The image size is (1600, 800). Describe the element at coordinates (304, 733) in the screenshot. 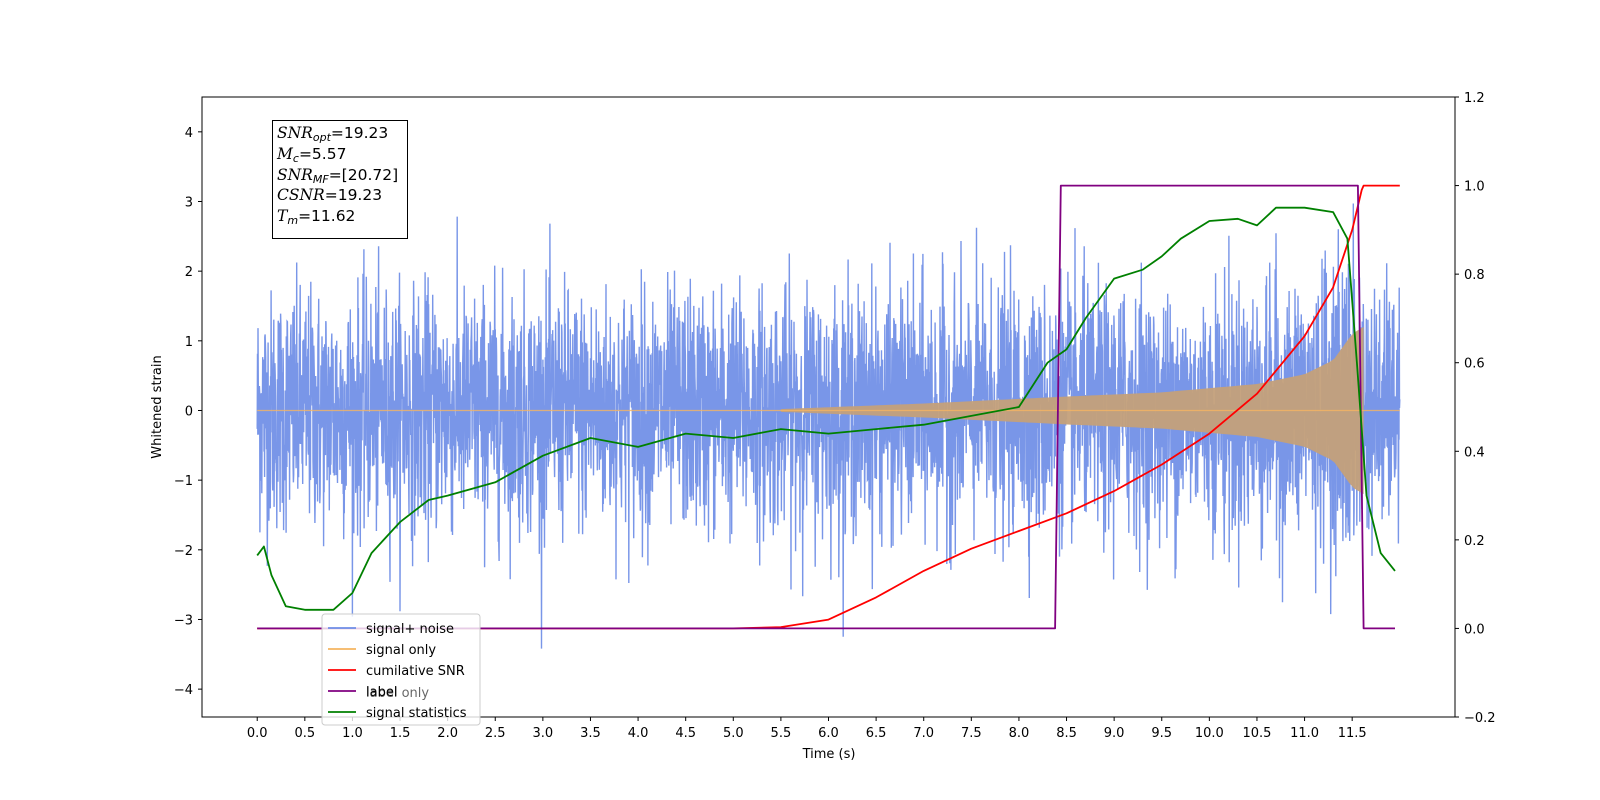

I see `x-tick-label: 0.5` at that location.